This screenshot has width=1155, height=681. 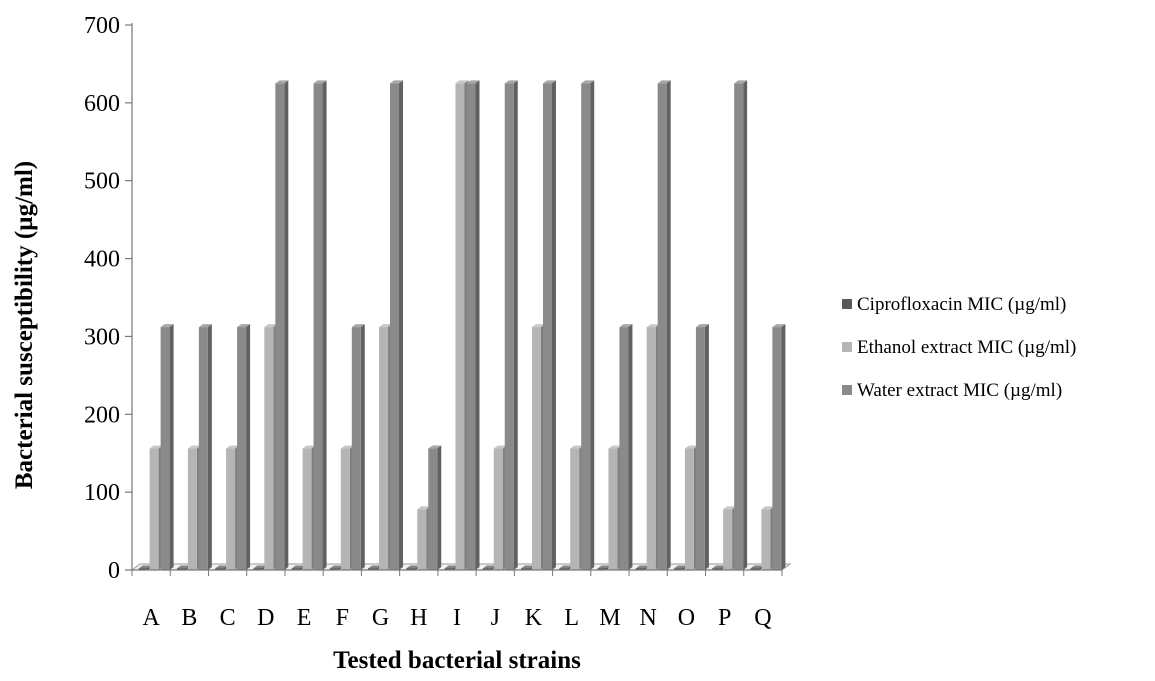 What do you see at coordinates (24, 325) in the screenshot?
I see `y-axis-title: Bacterial susceptibility (µg/ml)` at bounding box center [24, 325].